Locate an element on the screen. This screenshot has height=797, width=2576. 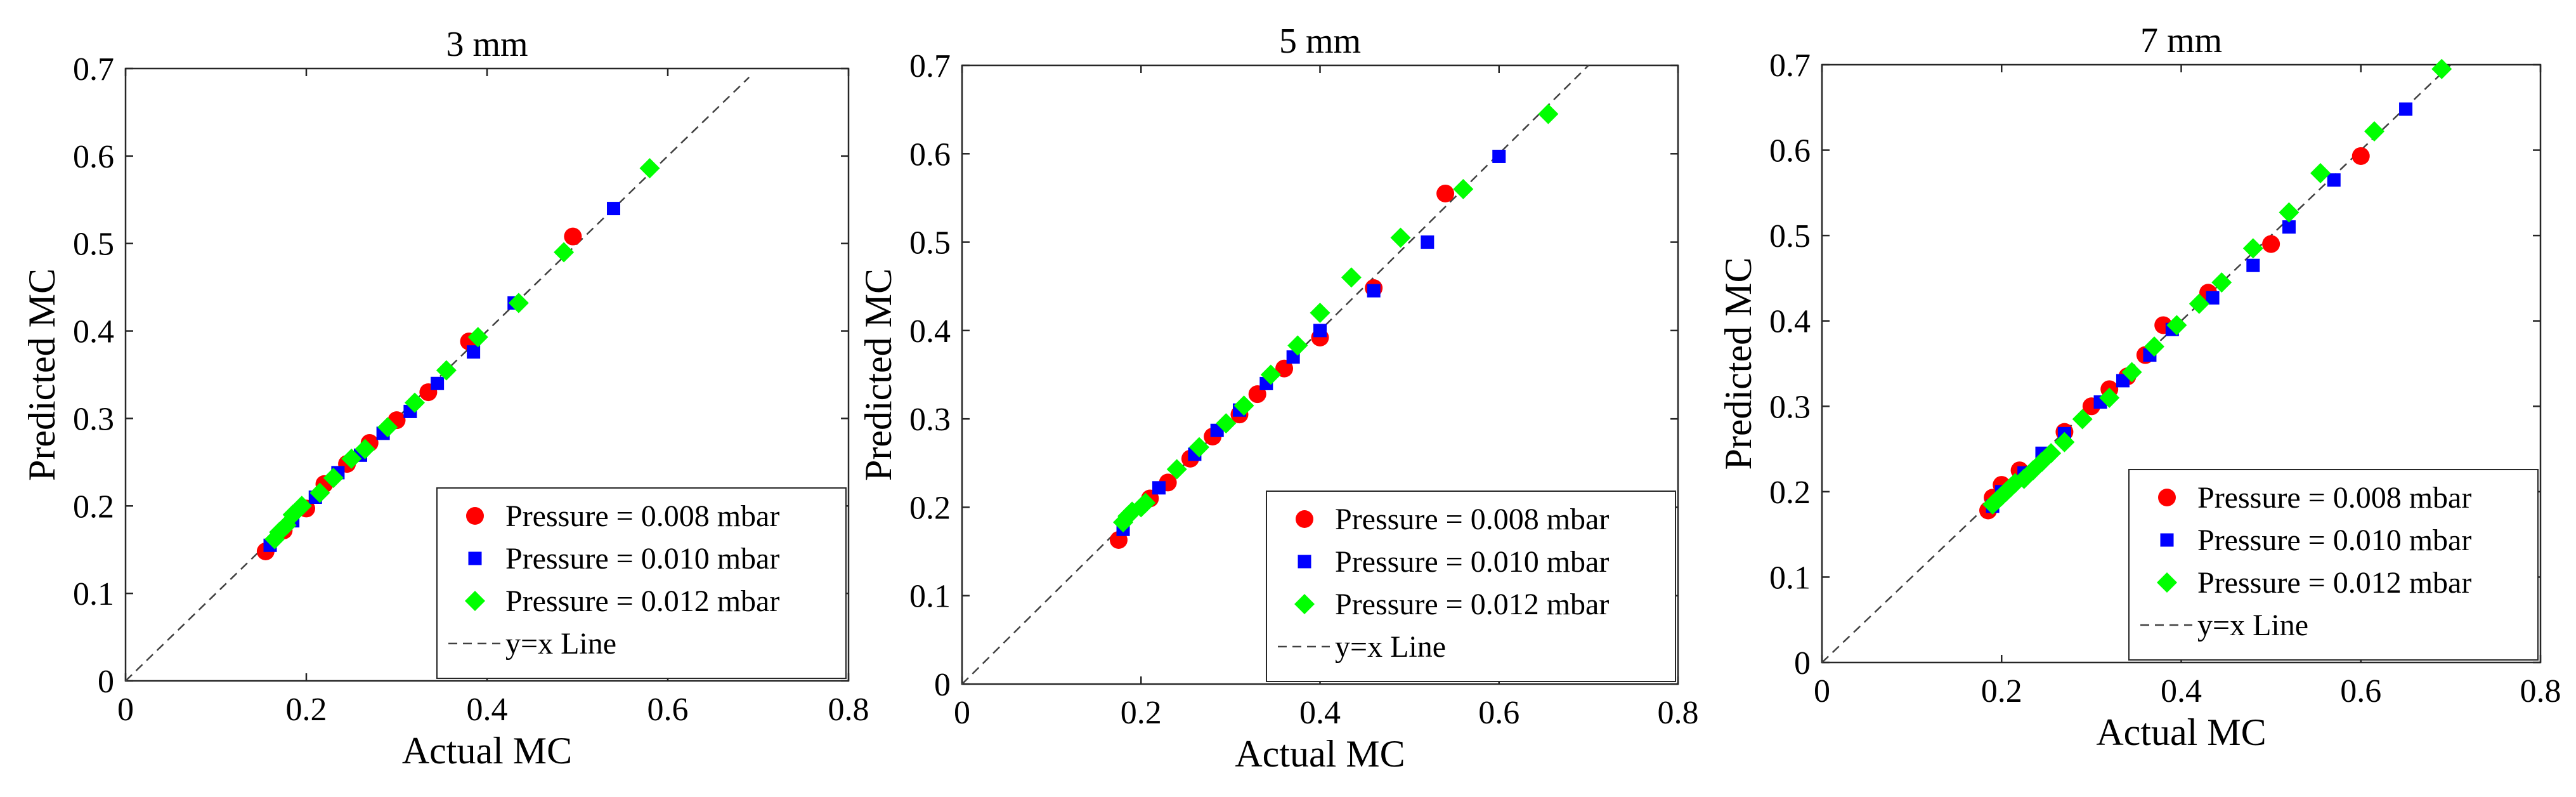
panel-title: 7 mm is located at coordinates (2181, 40).